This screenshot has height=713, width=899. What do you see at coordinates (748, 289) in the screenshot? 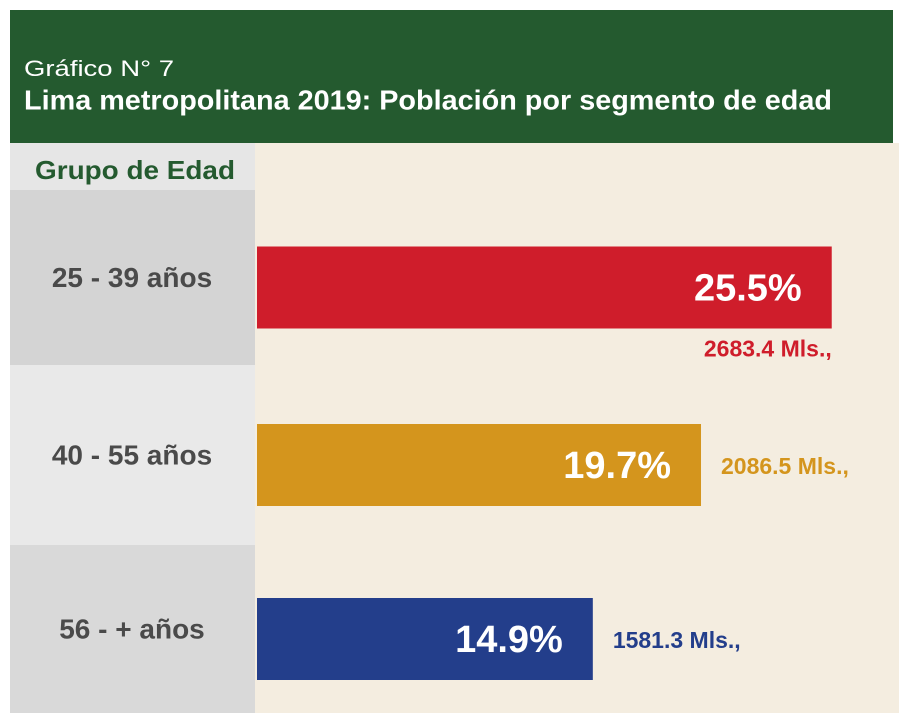
I see `value-label: 25.5%` at bounding box center [748, 289].